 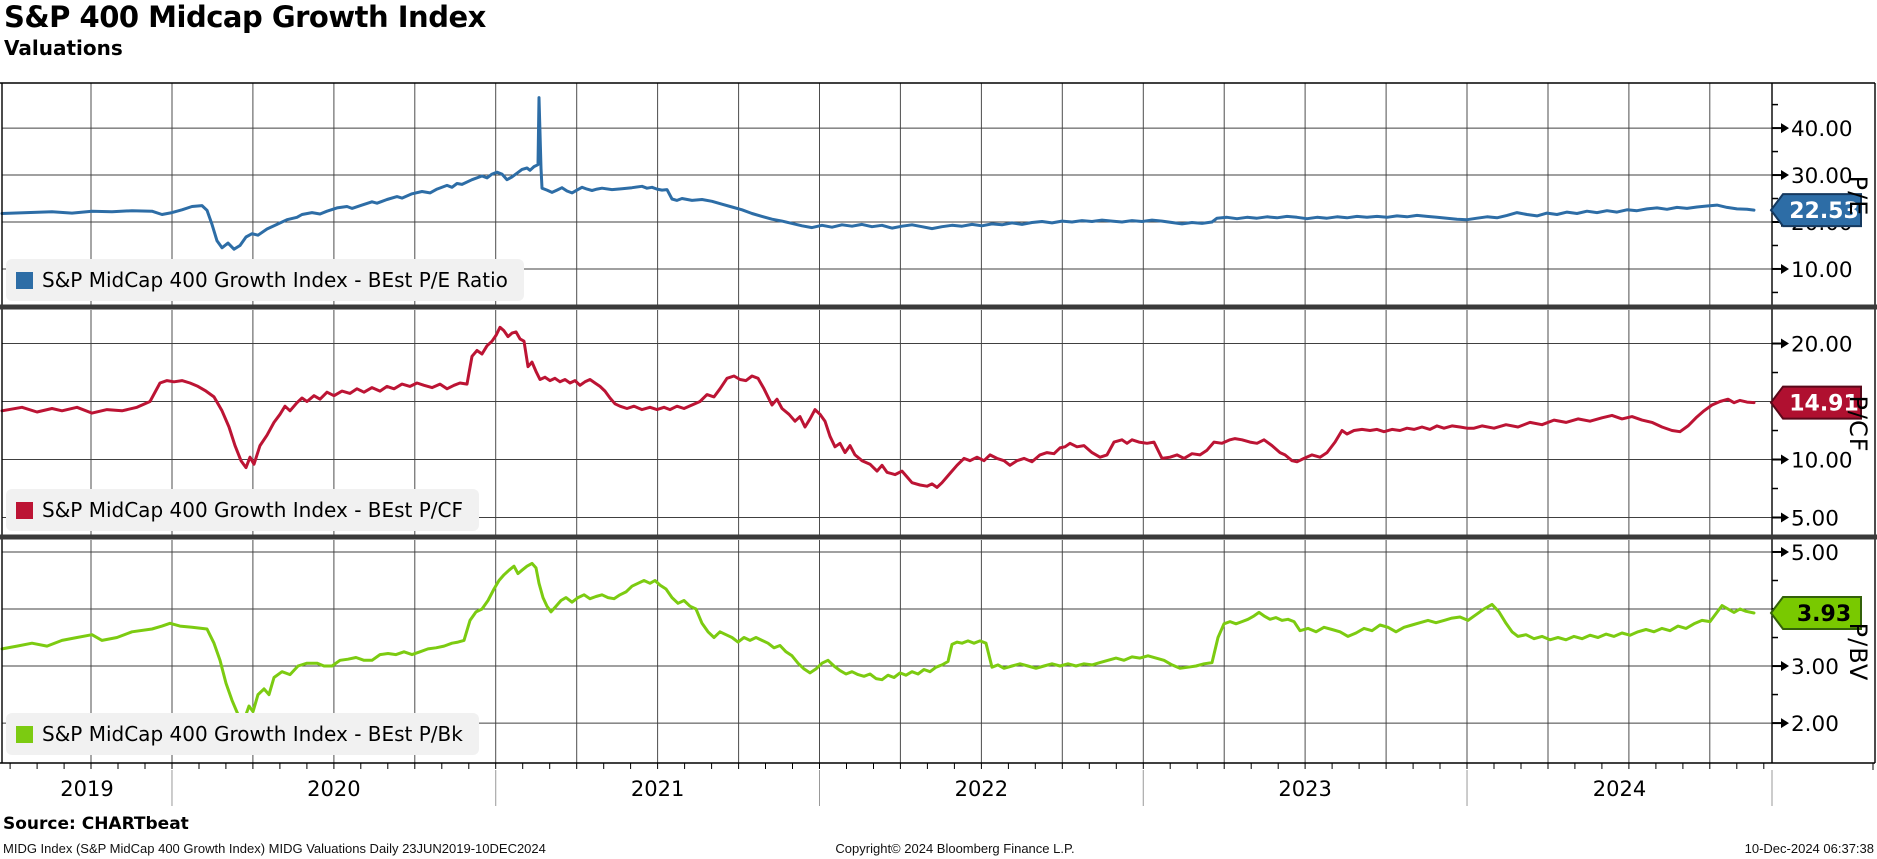 What do you see at coordinates (1858, 652) in the screenshot?
I see `y-axis-title-pbv: P/BV` at bounding box center [1858, 652].